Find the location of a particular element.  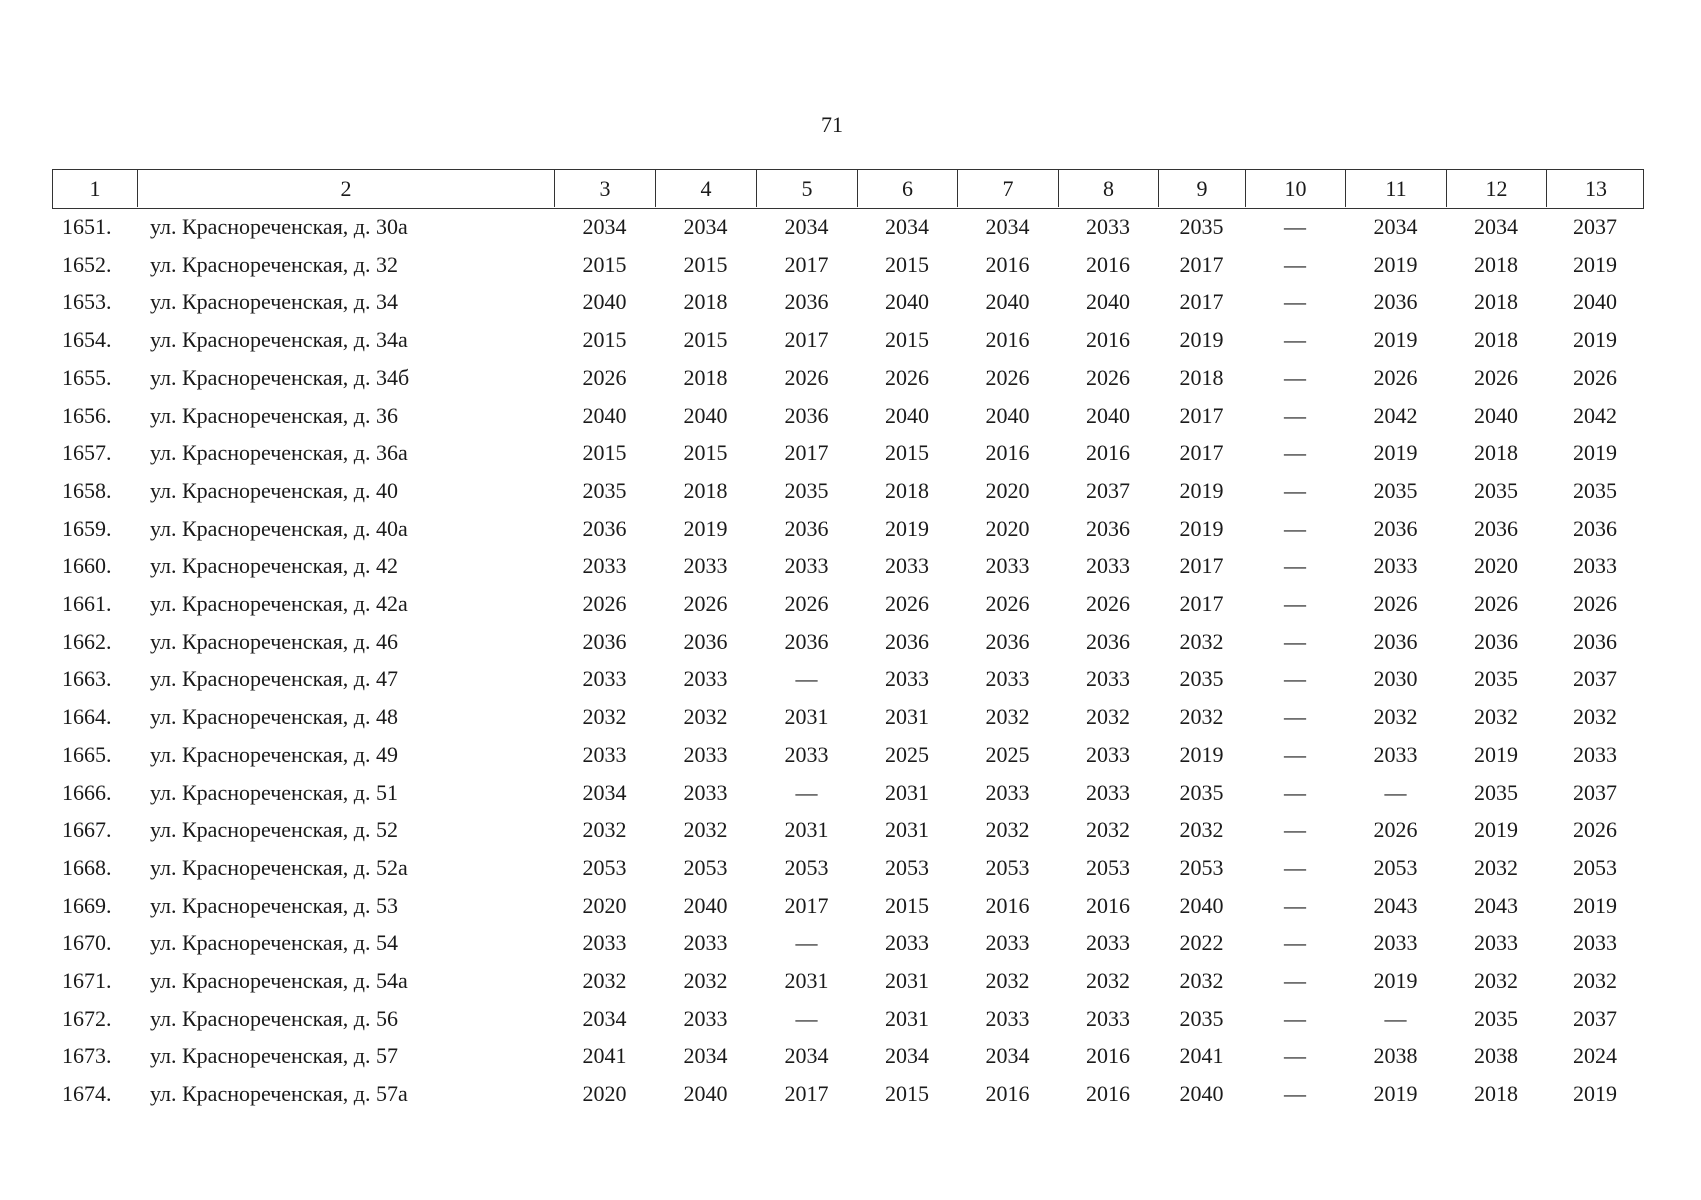

row-number: 1655. is located at coordinates (87, 377).